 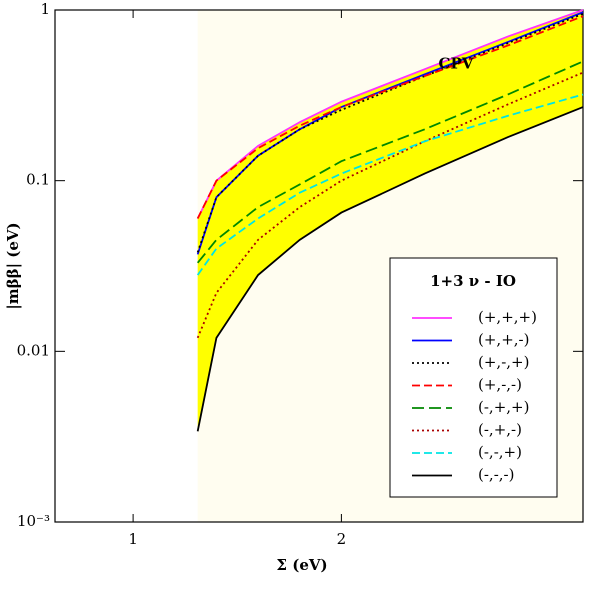 What do you see at coordinates (301, 565) in the screenshot?
I see `x-axis-label: Σ (eV)` at bounding box center [301, 565].